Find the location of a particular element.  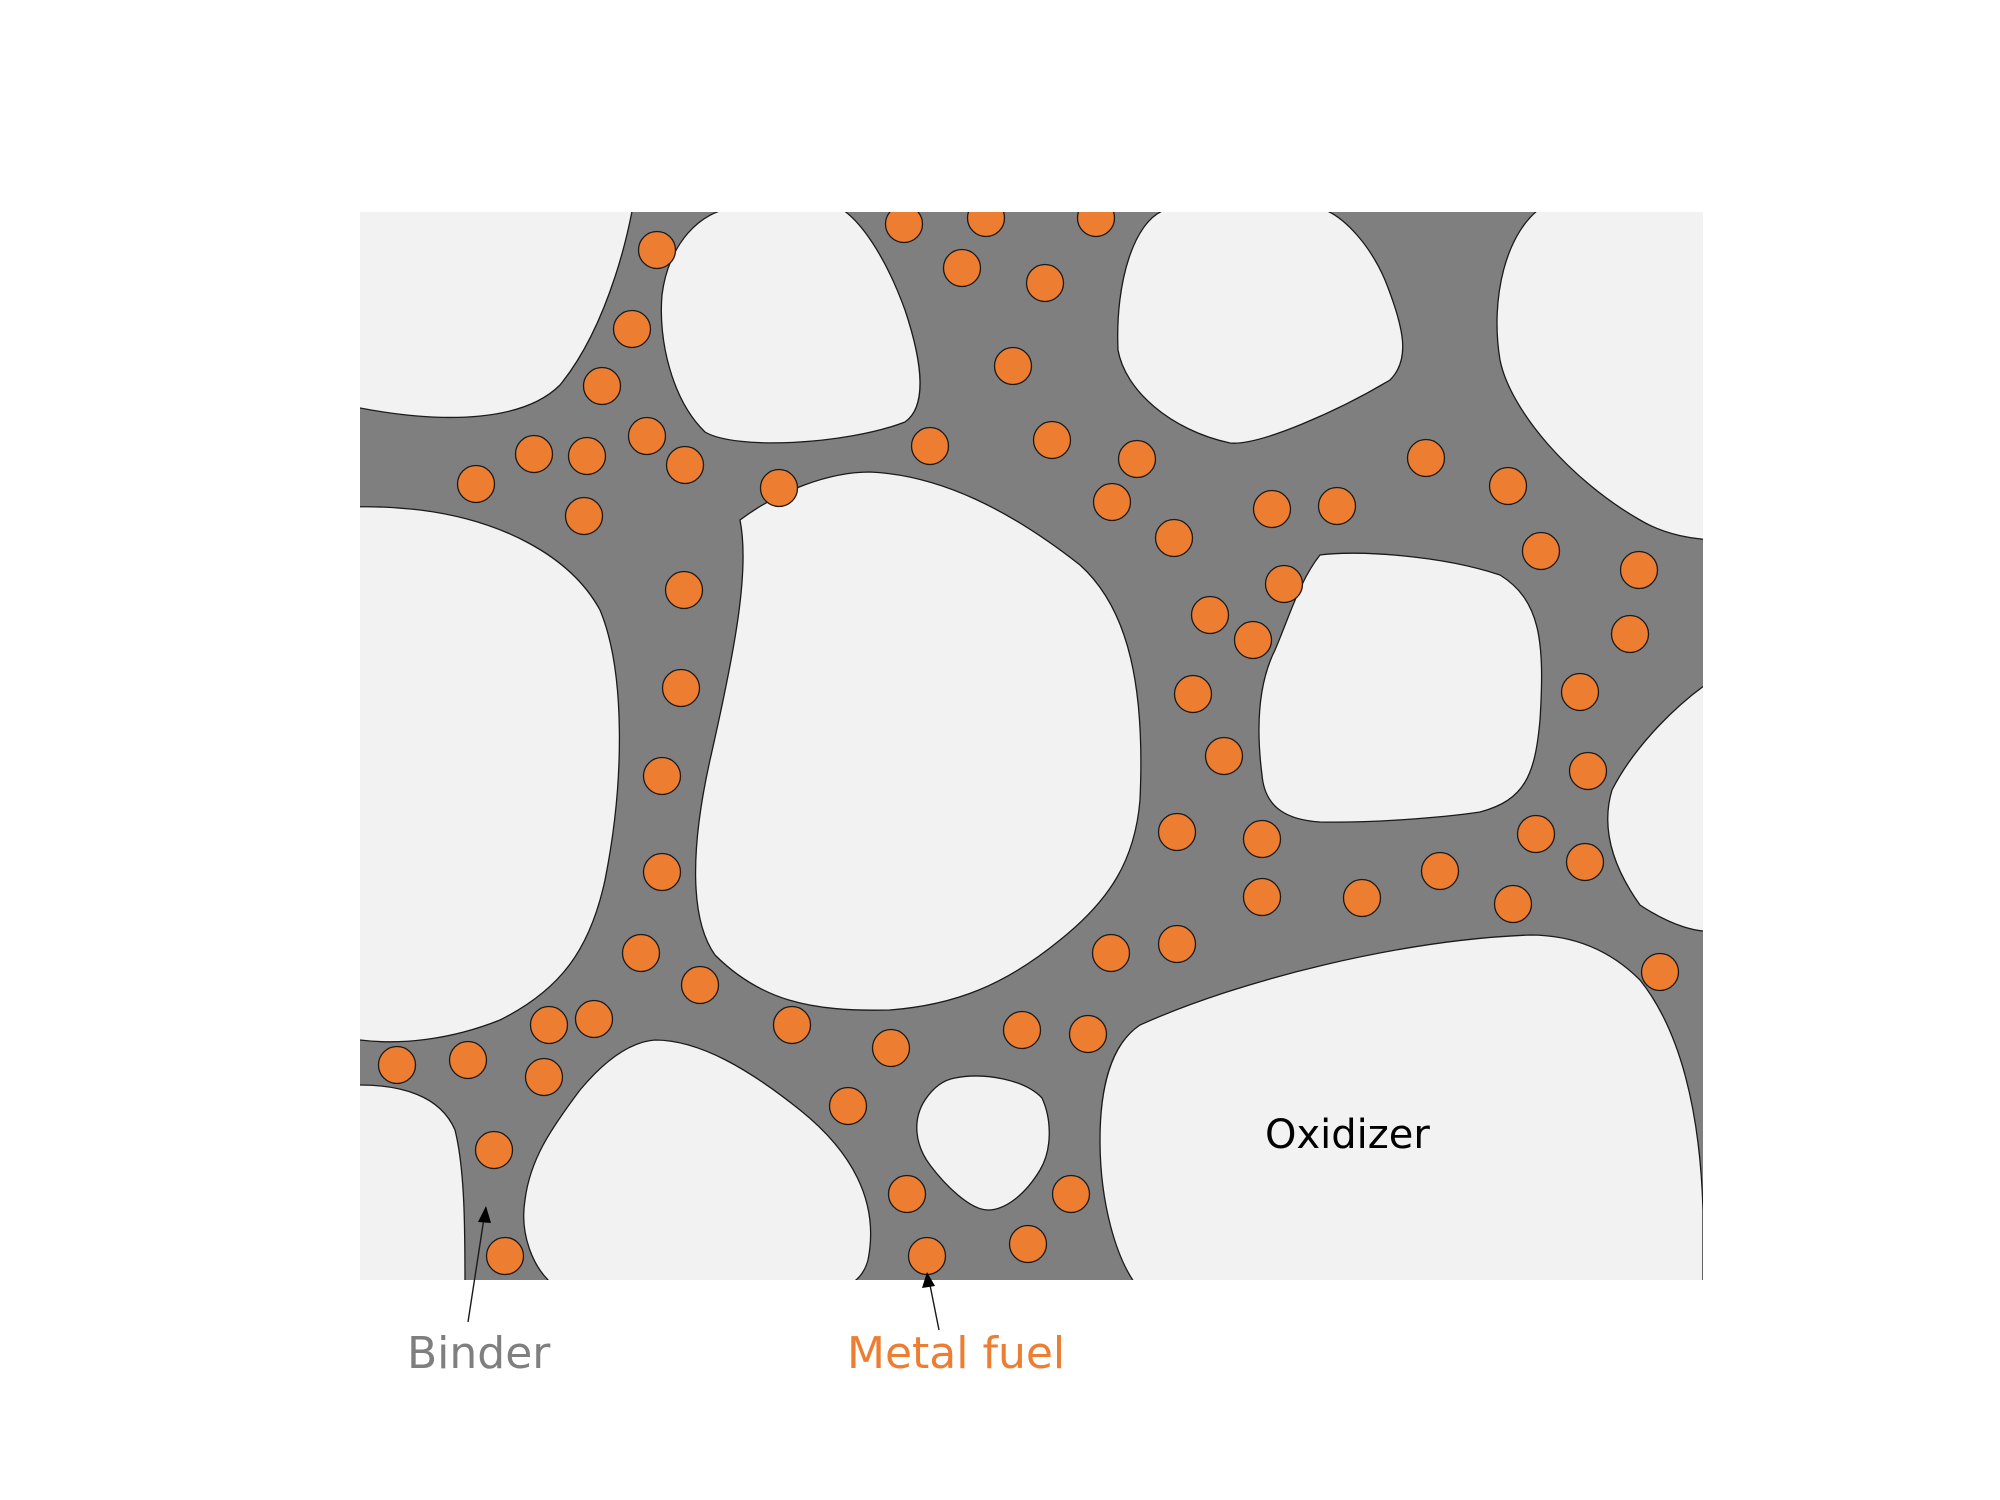

oxidizer-label: Oxidizer is located at coordinates (1347, 1135).